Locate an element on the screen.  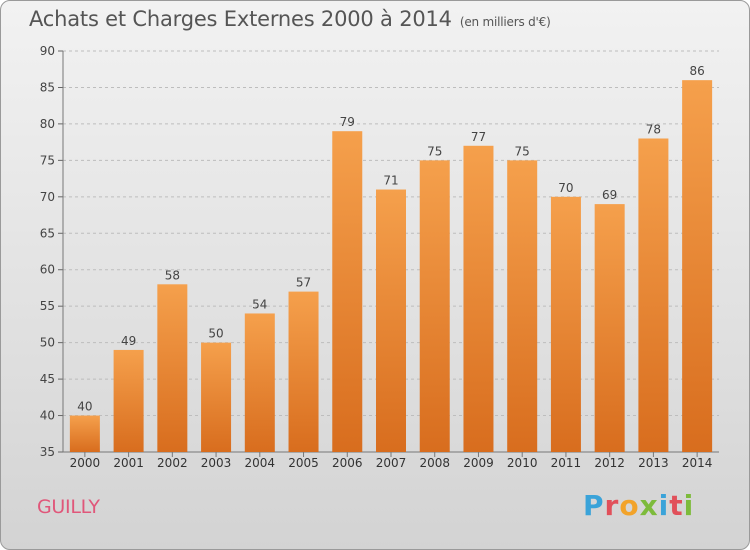
bar-value-label: 69 is located at coordinates (609, 195).